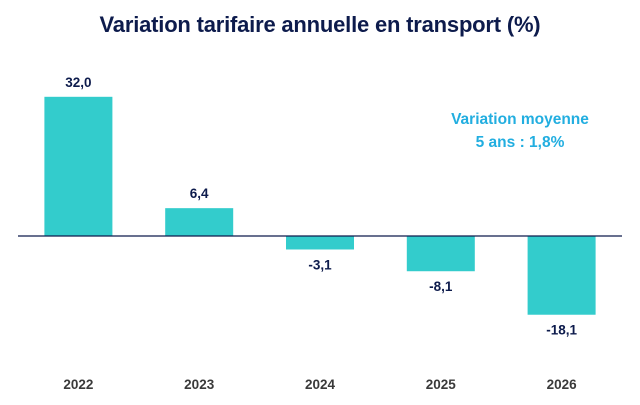  I want to click on data-label-2024: -3,1, so click(320, 264).